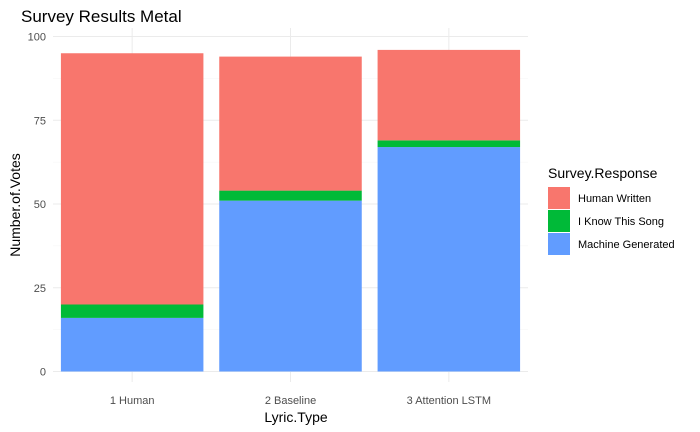 This screenshot has height=432, width=700. What do you see at coordinates (132, 401) in the screenshot?
I see `x-tick-label: 1 Human` at bounding box center [132, 401].